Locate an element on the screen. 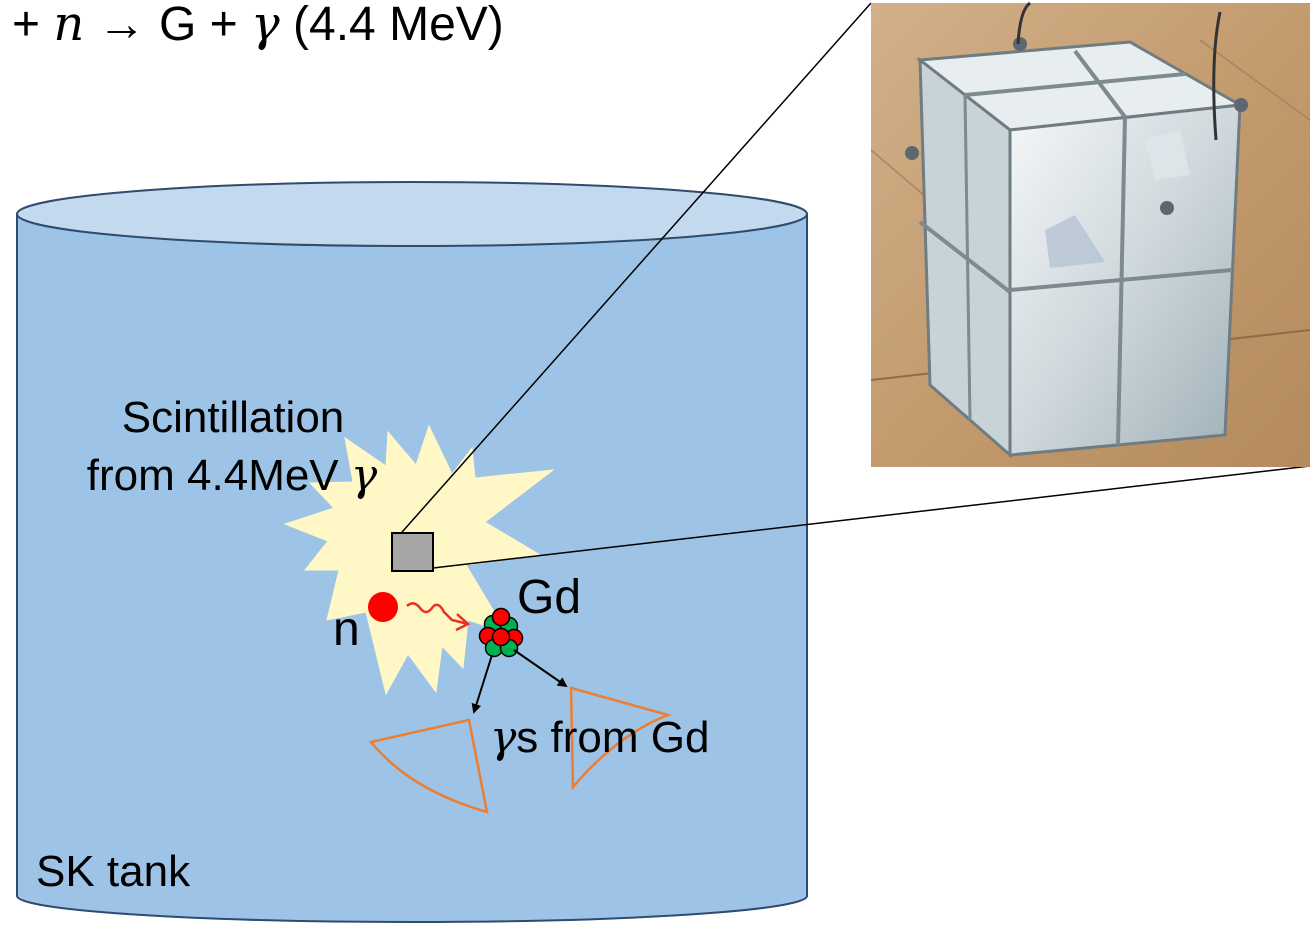 Image resolution: width=1316 pixels, height=928 pixels. gamma-arrow-right is located at coordinates (540, 668).